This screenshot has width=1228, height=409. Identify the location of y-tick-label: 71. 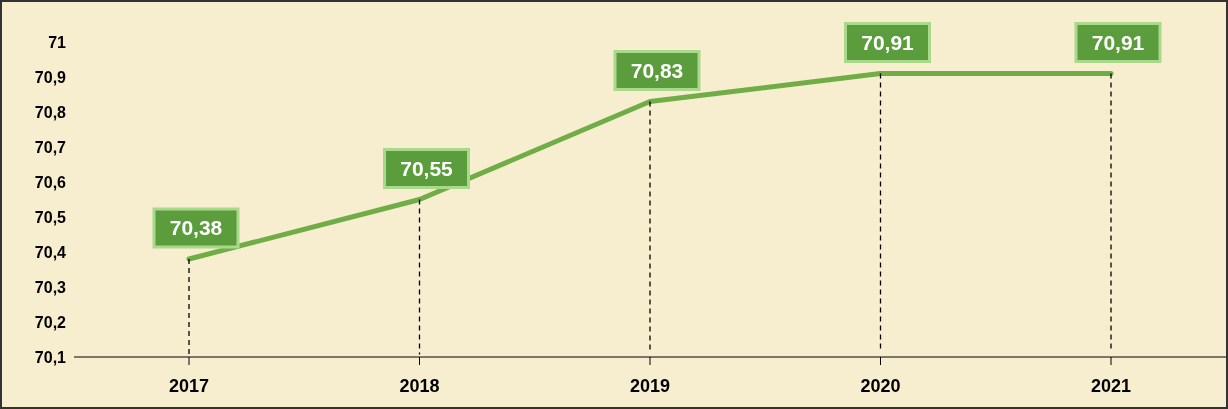
(57, 42).